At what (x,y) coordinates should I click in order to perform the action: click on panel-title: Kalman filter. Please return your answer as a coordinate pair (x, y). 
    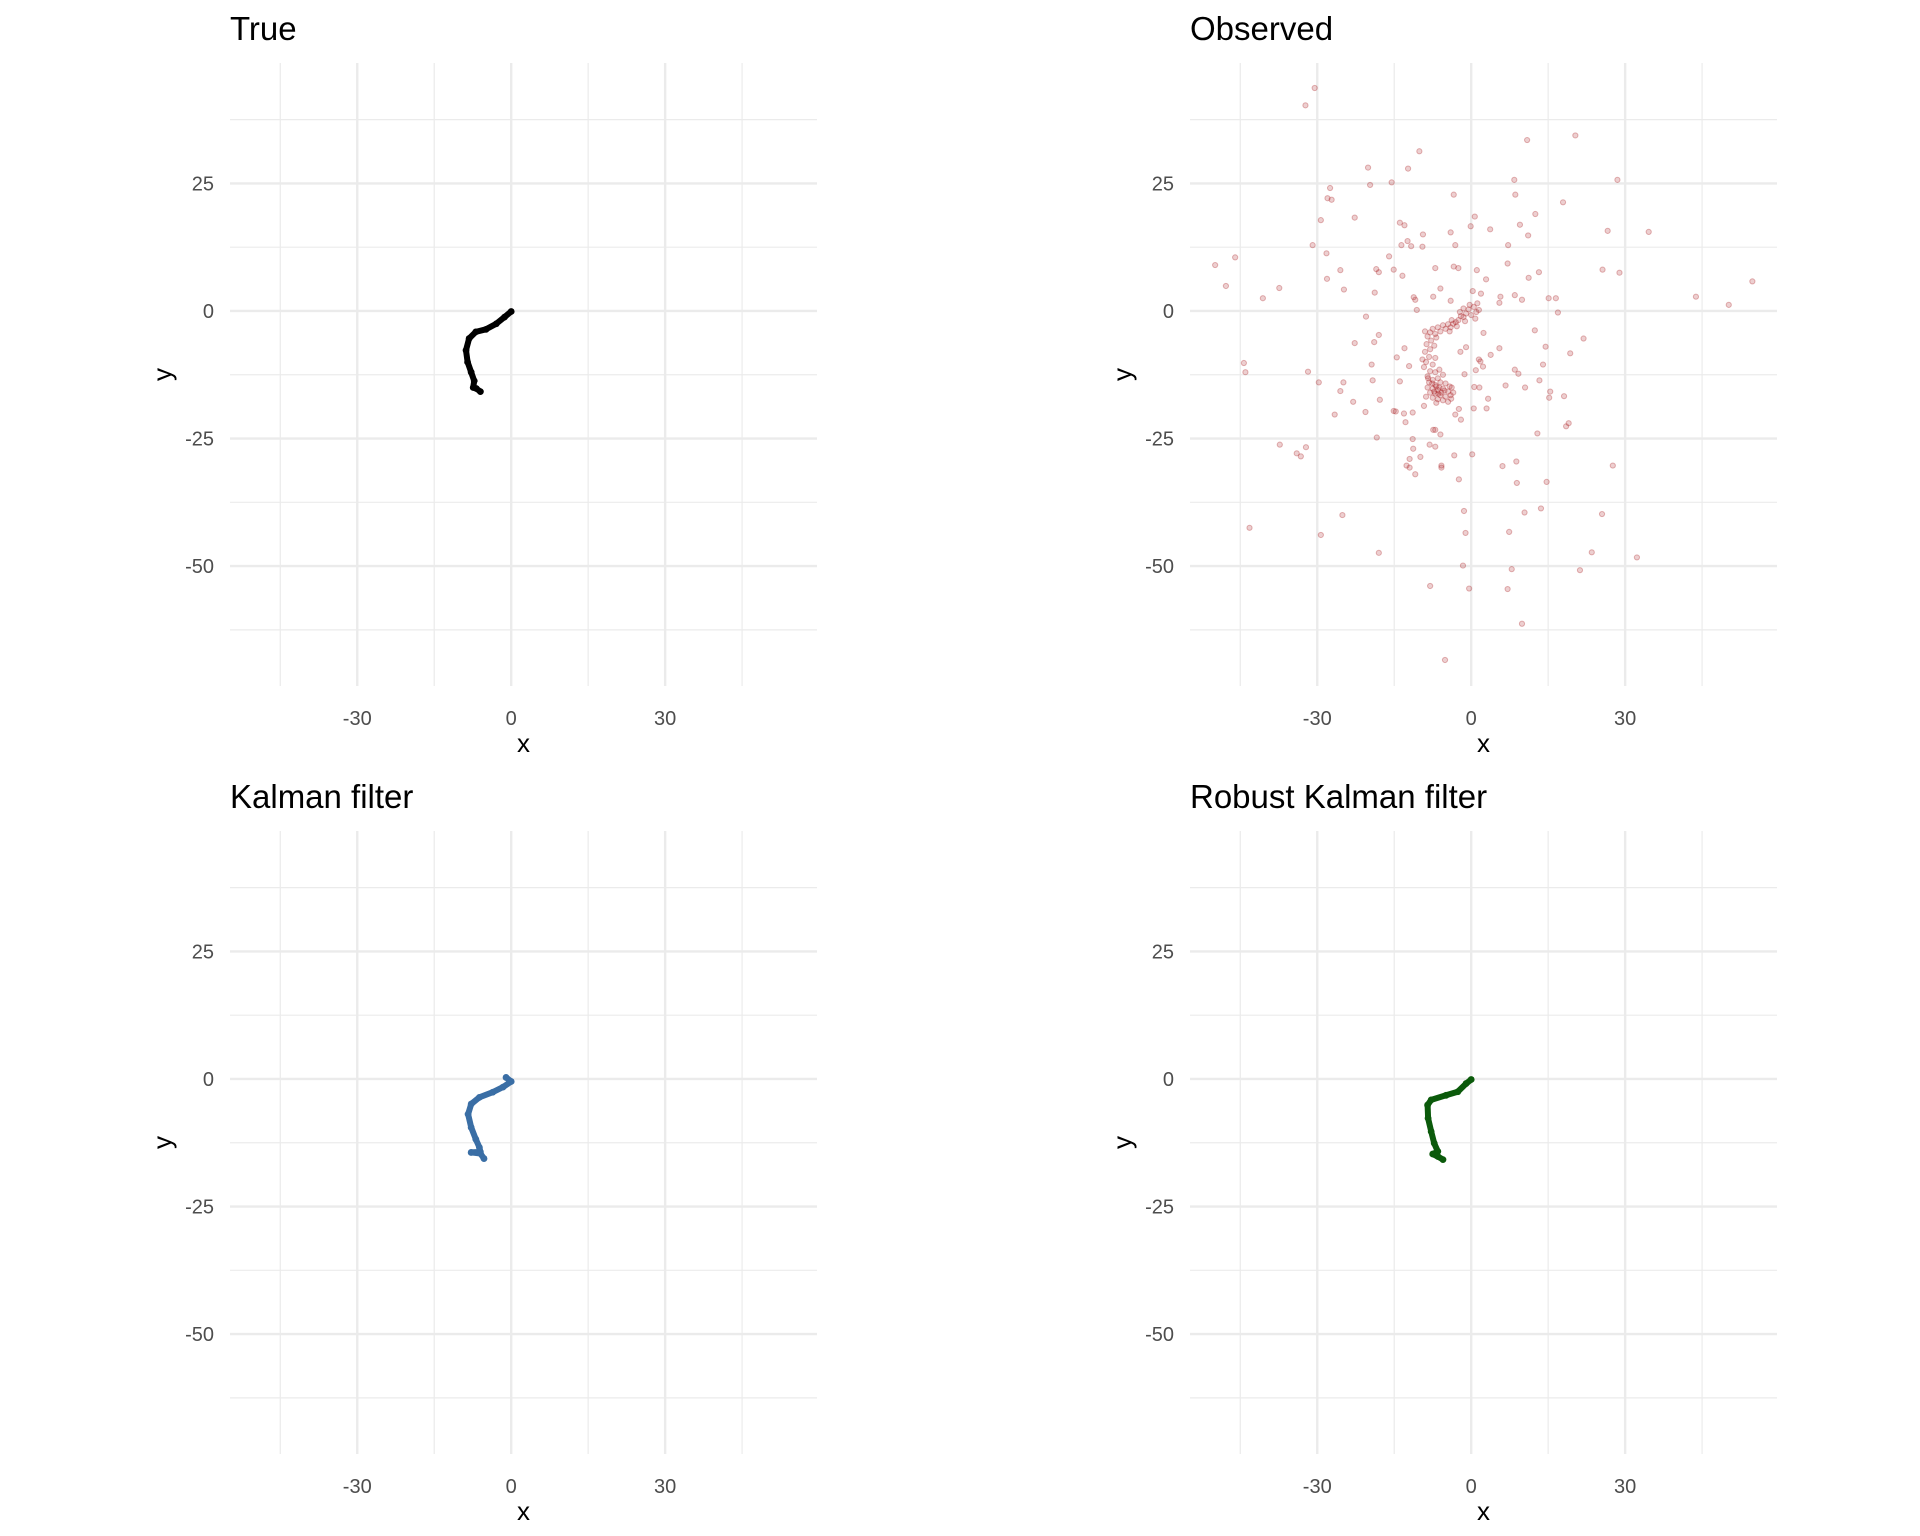
    Looking at the image, I should click on (321, 796).